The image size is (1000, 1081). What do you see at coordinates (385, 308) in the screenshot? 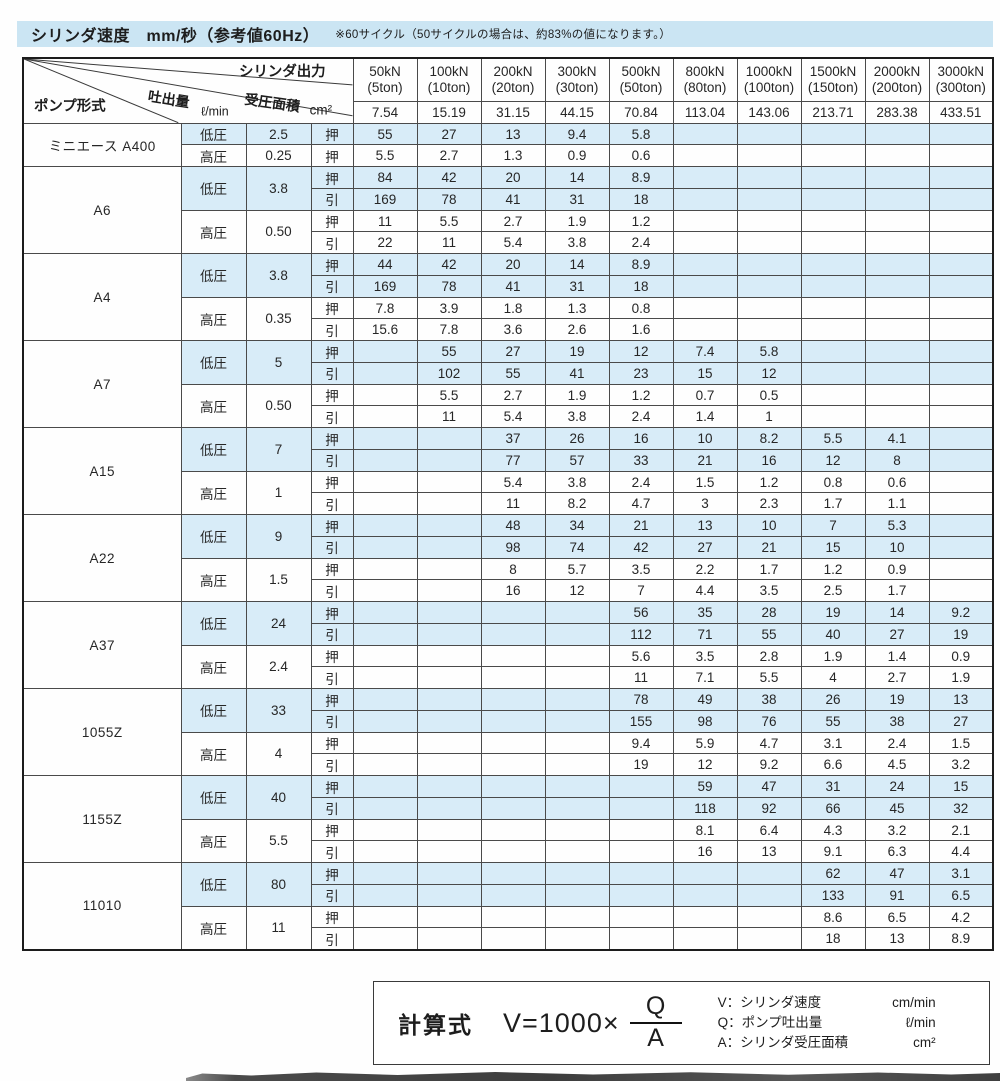
I see `speed-value: 7.8` at bounding box center [385, 308].